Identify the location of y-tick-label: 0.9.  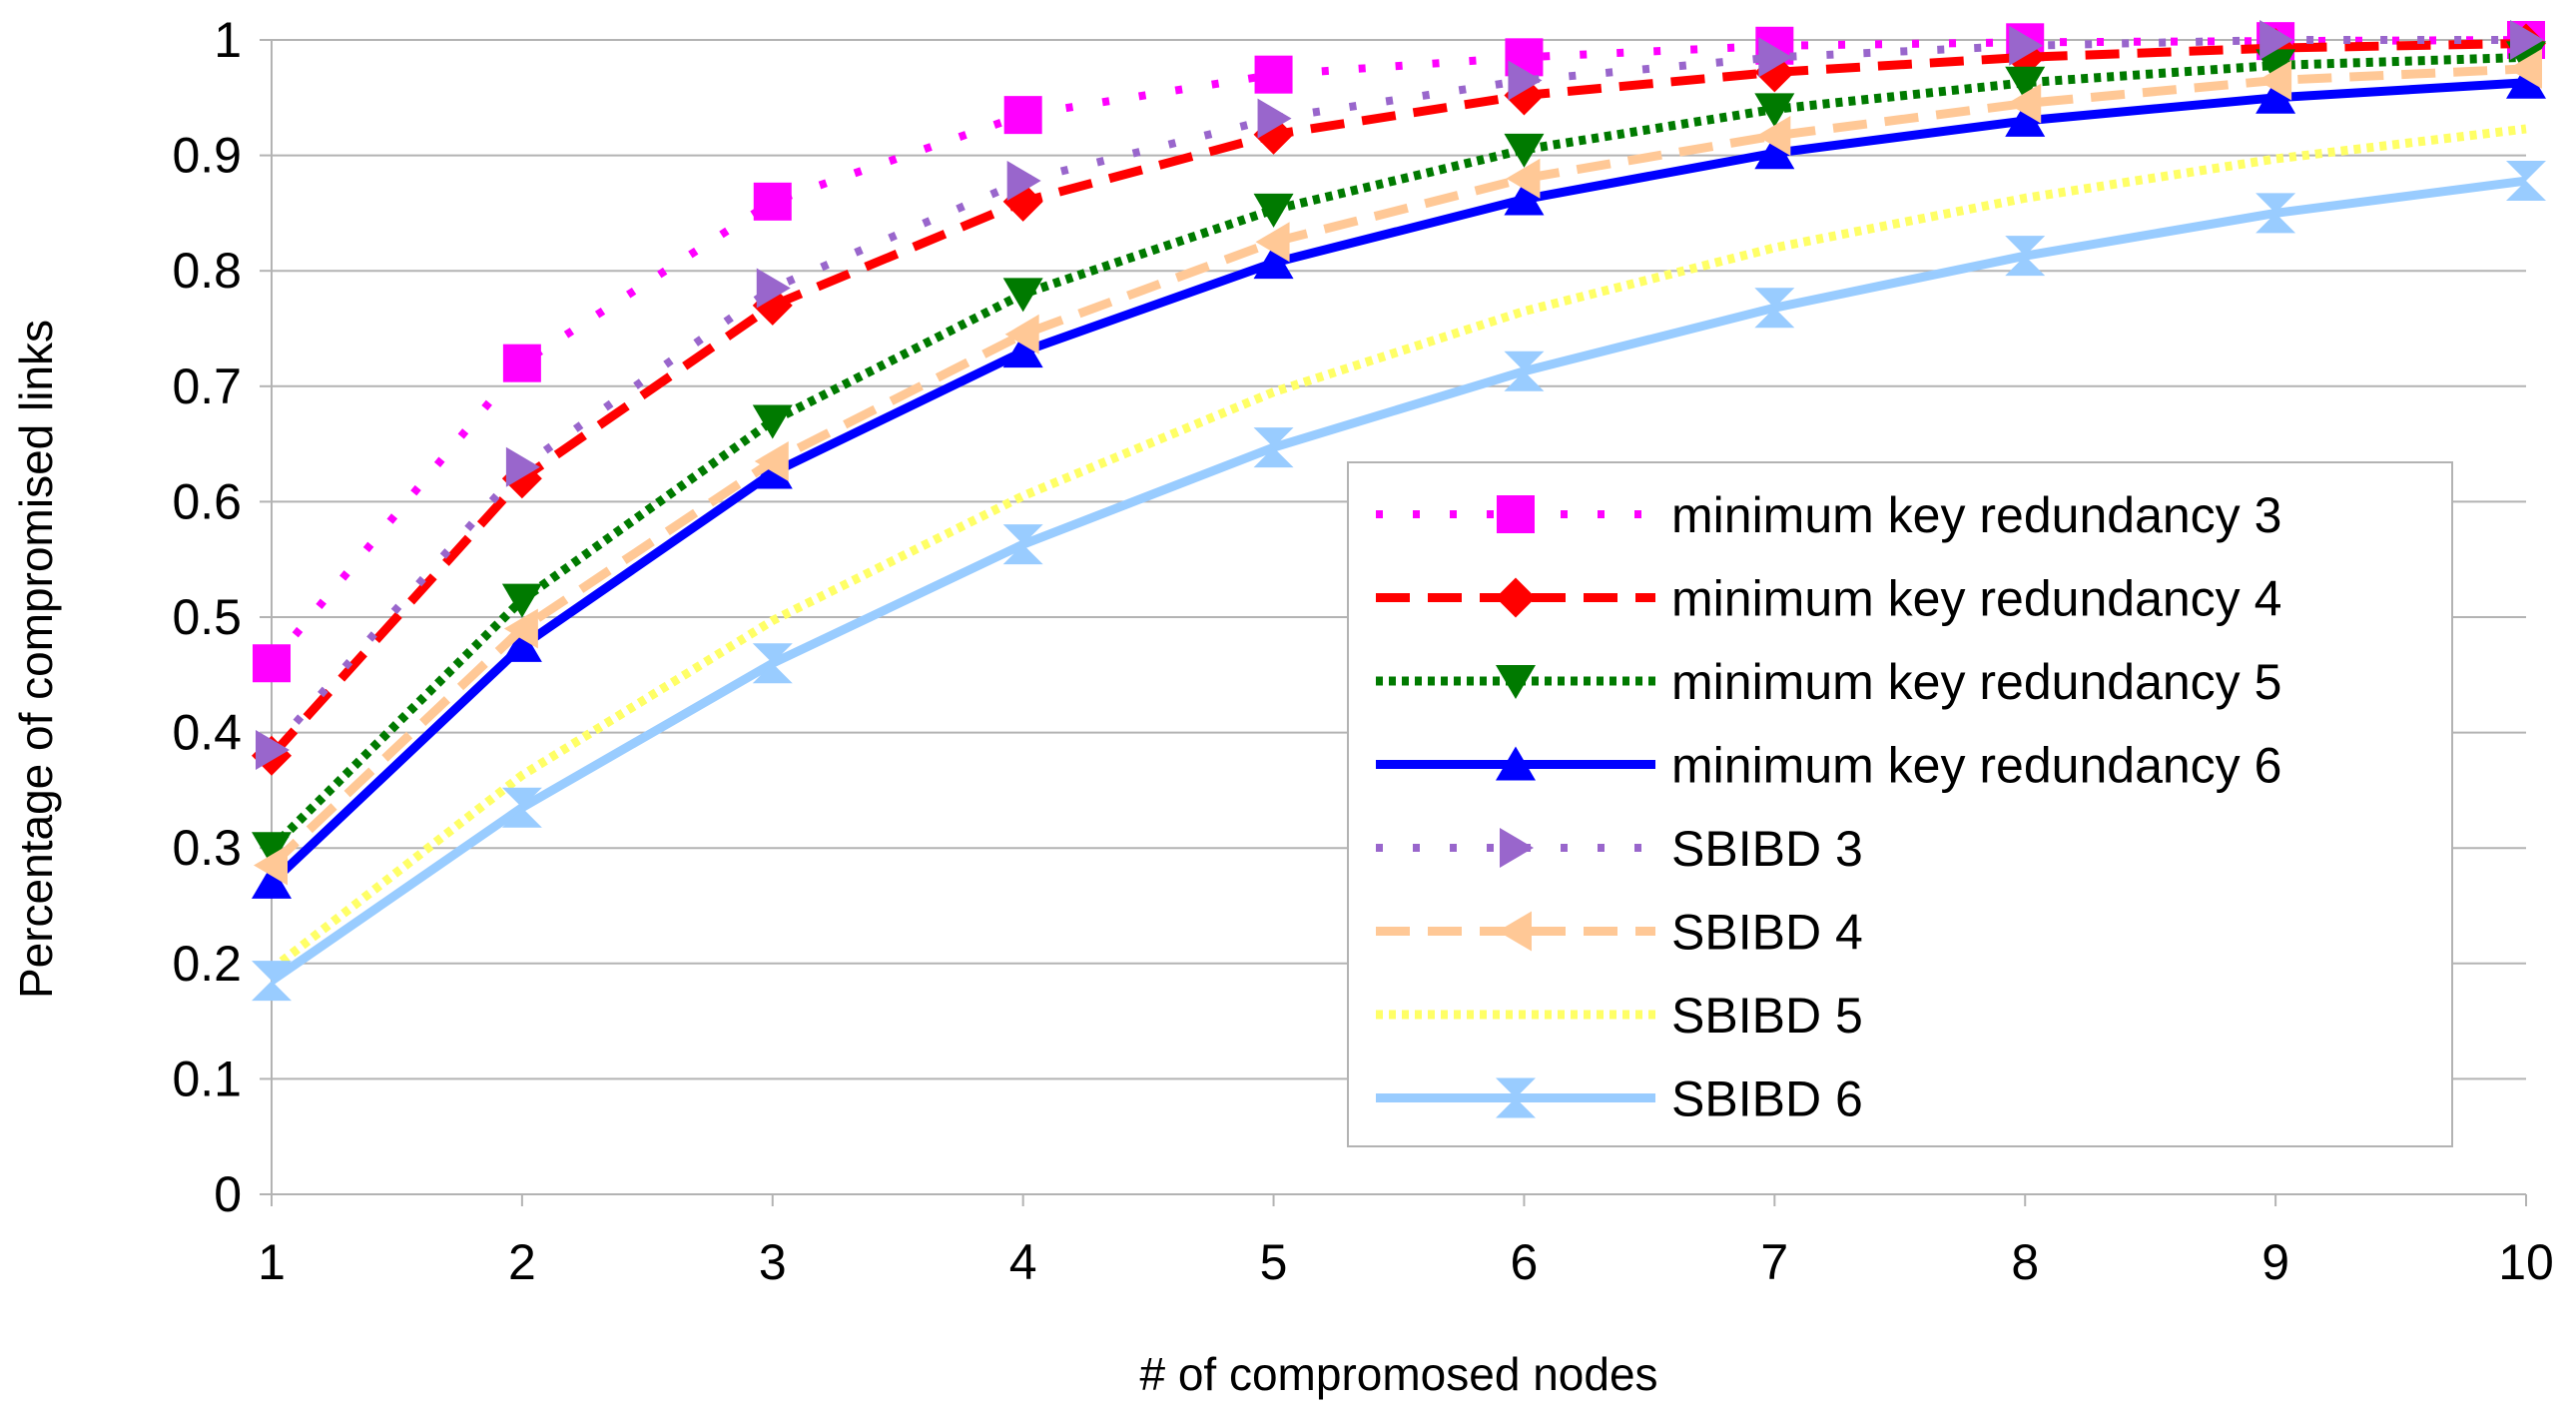
(207, 156).